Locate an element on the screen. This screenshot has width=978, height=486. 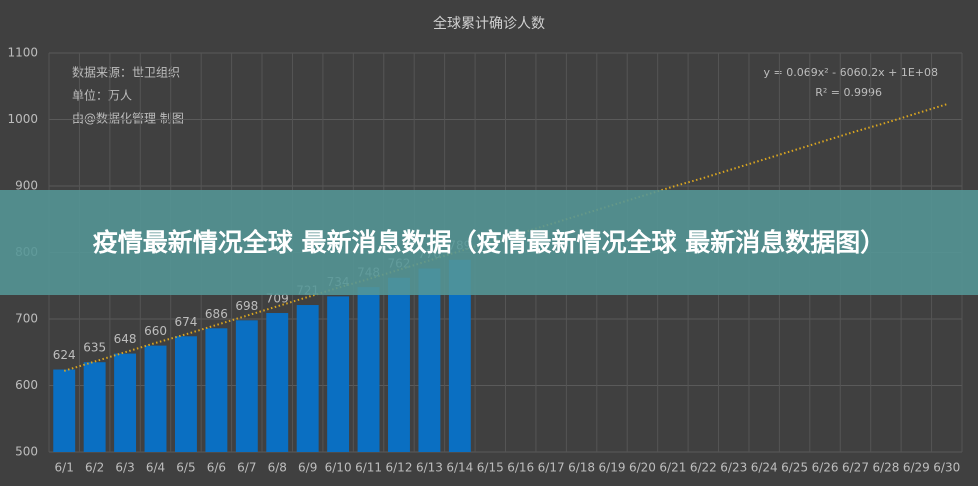
data-label: 709 is located at coordinates (277, 299).